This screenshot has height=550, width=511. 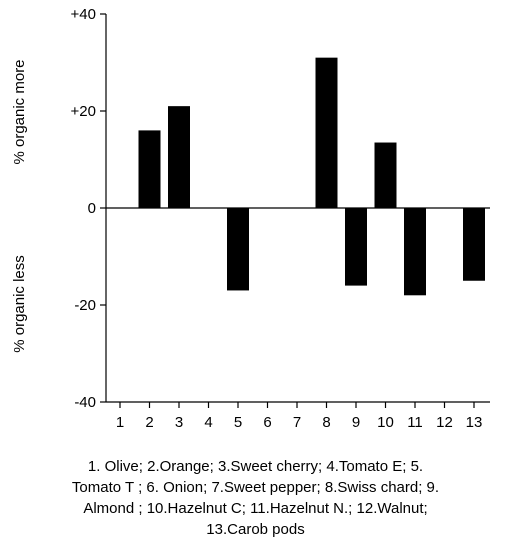 What do you see at coordinates (474, 422) in the screenshot?
I see `x-tick-label: 13` at bounding box center [474, 422].